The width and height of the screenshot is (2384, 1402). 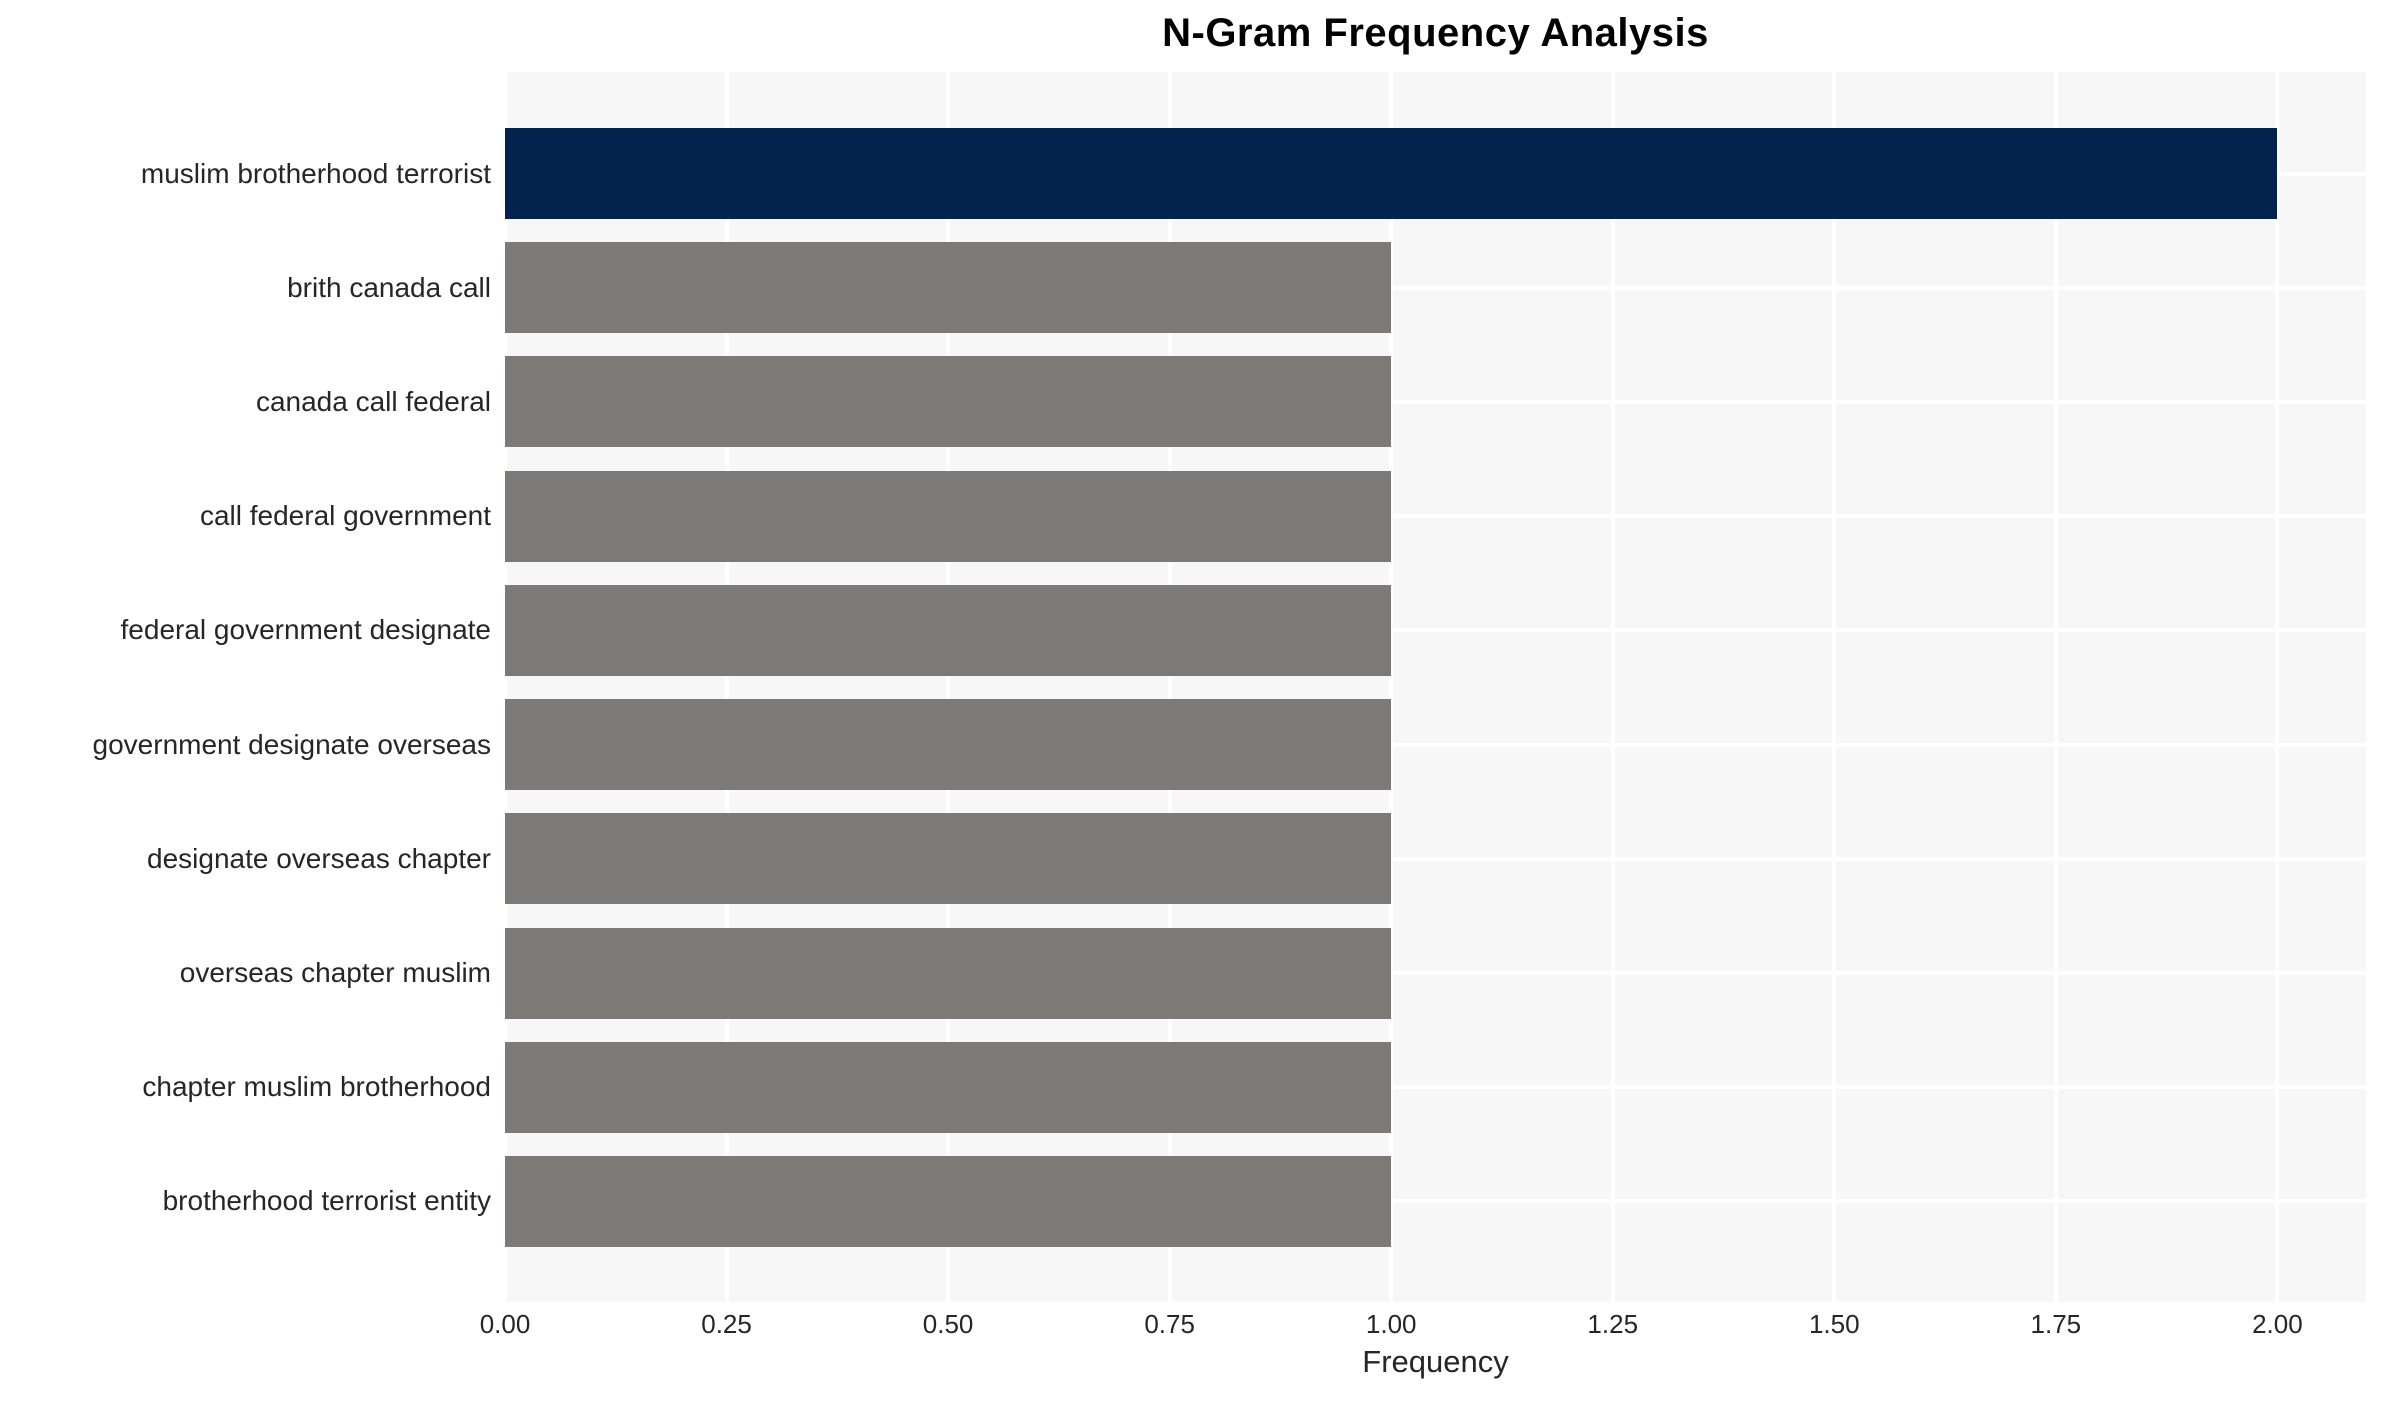 What do you see at coordinates (345, 516) in the screenshot?
I see `y-axis-category-label: call federal government` at bounding box center [345, 516].